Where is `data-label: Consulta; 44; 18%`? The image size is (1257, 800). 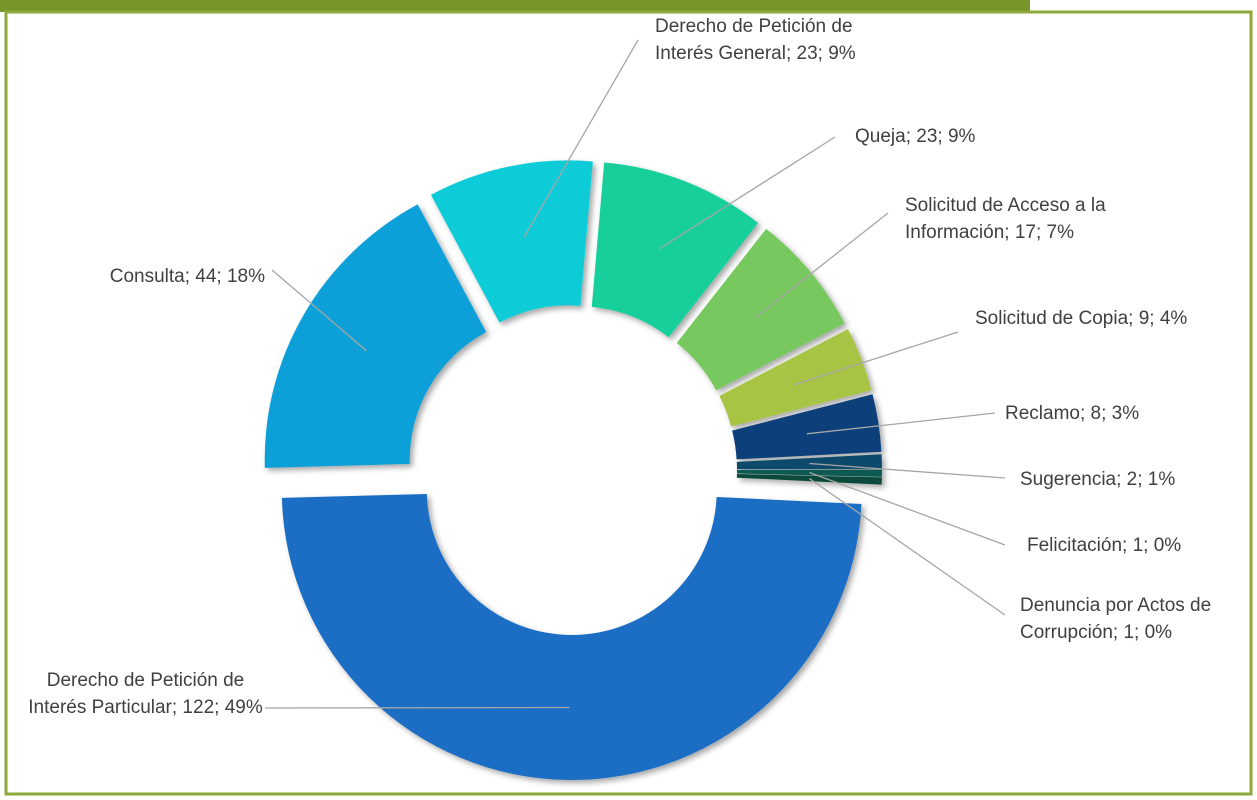 data-label: Consulta; 44; 18% is located at coordinates (187, 276).